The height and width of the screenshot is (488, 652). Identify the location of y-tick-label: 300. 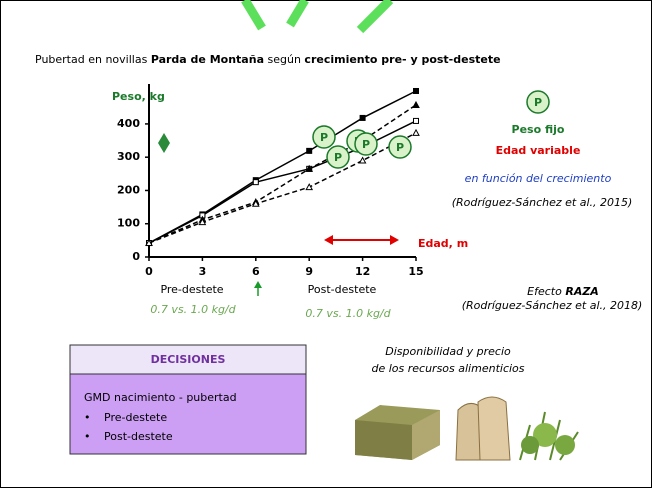
(128, 156).